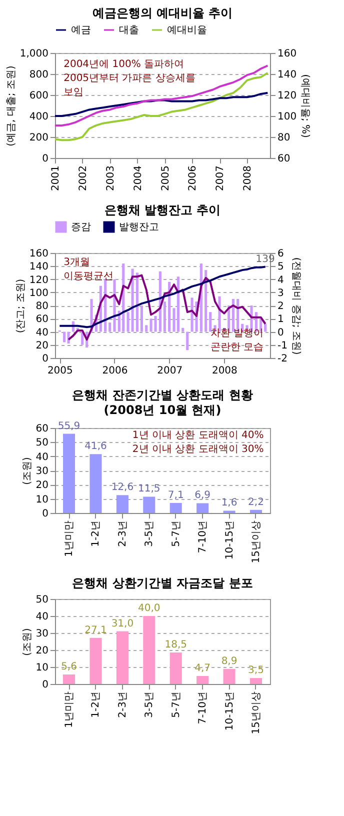 This screenshot has width=344, height=816. Describe the element at coordinates (149, 489) in the screenshot. I see `data-label: 11,5` at that location.